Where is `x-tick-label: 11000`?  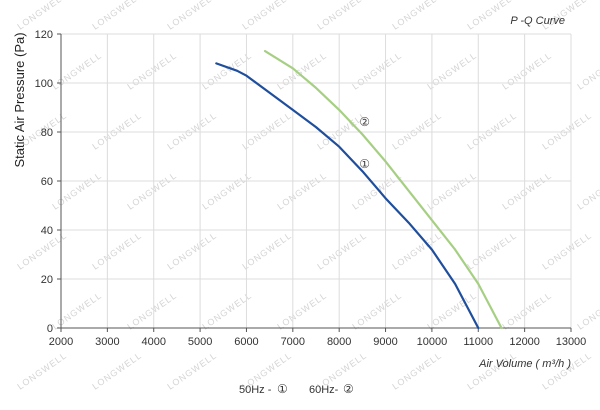 x-tick-label: 11000 is located at coordinates (478, 342).